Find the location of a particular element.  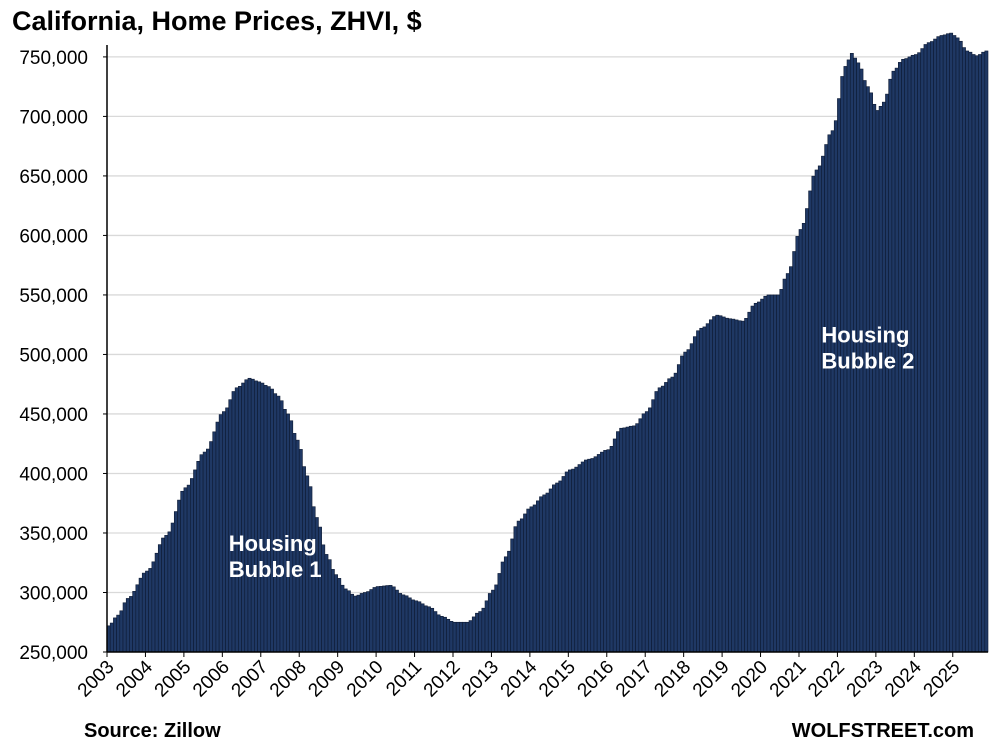

y-tick-label: 500,000 is located at coordinates (53, 355).